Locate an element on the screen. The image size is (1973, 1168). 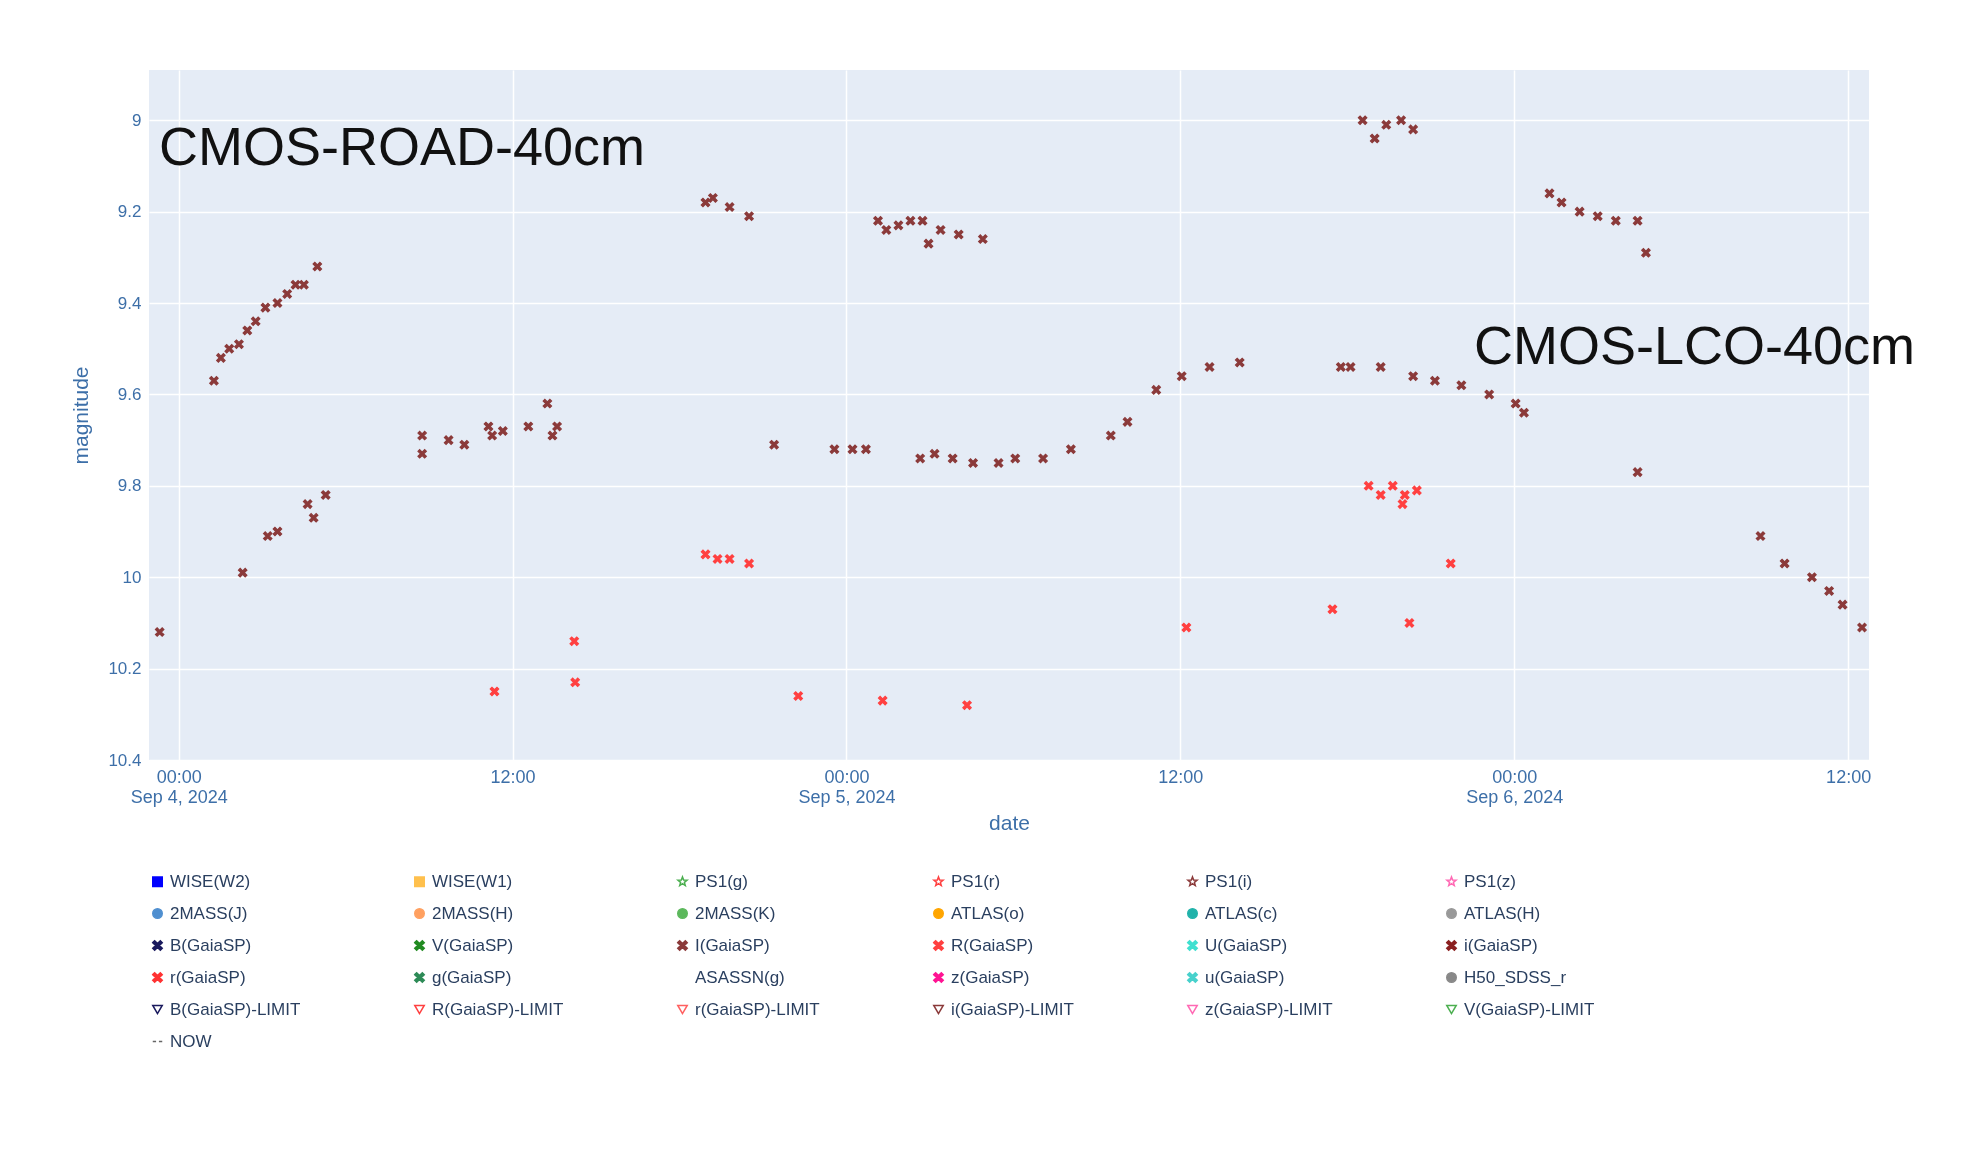
legend-label: i(GaiaSP)-LIMIT is located at coordinates (1012, 1009).